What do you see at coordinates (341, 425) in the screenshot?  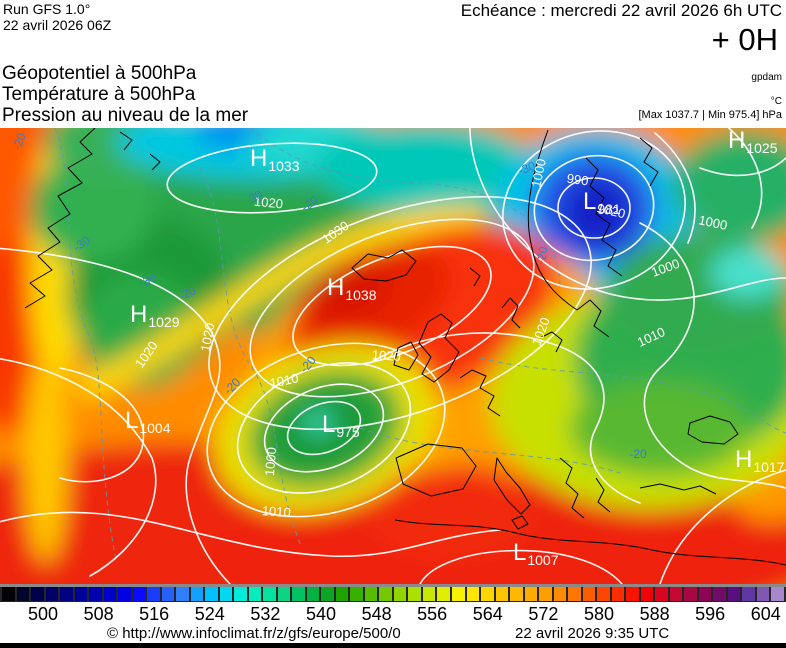 I see `pressure-center-L975: L975` at bounding box center [341, 425].